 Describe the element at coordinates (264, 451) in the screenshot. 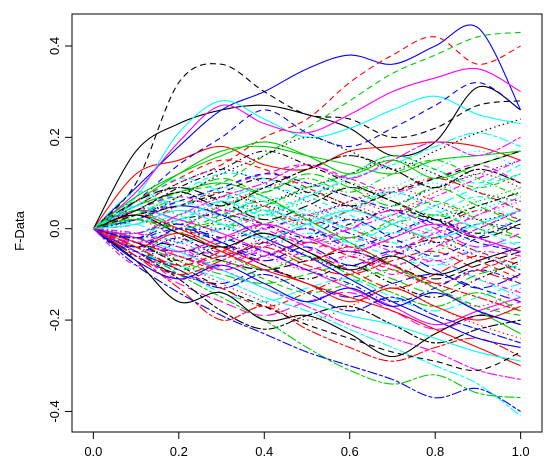

I see `x-tick-label: 0.4` at that location.